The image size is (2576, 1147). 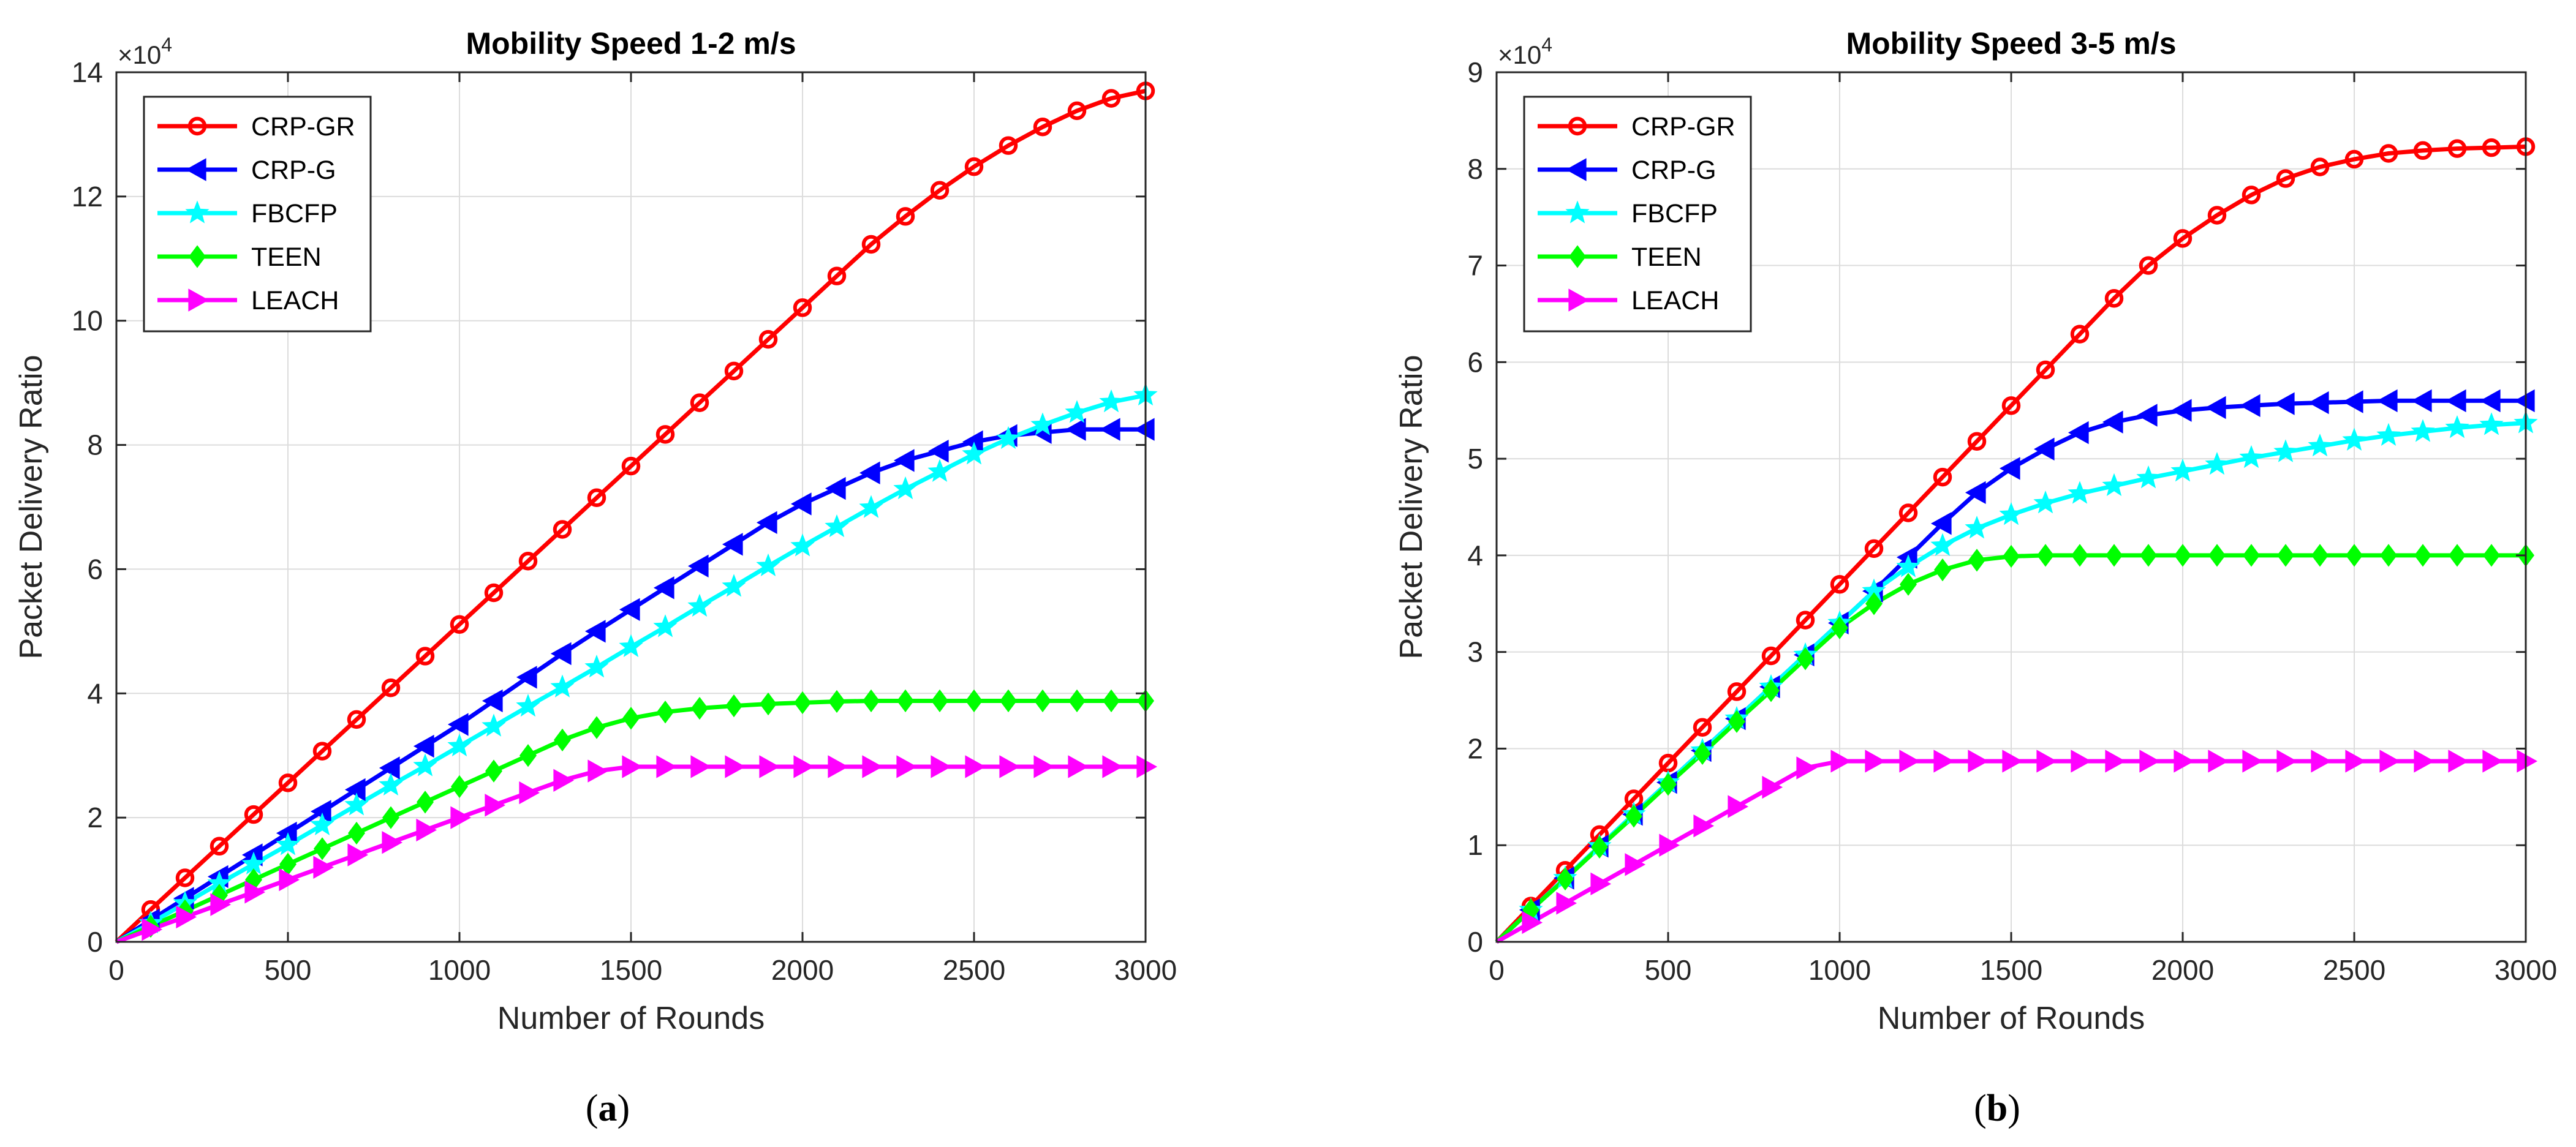 What do you see at coordinates (87, 72) in the screenshot?
I see `y-tick-label: 14` at bounding box center [87, 72].